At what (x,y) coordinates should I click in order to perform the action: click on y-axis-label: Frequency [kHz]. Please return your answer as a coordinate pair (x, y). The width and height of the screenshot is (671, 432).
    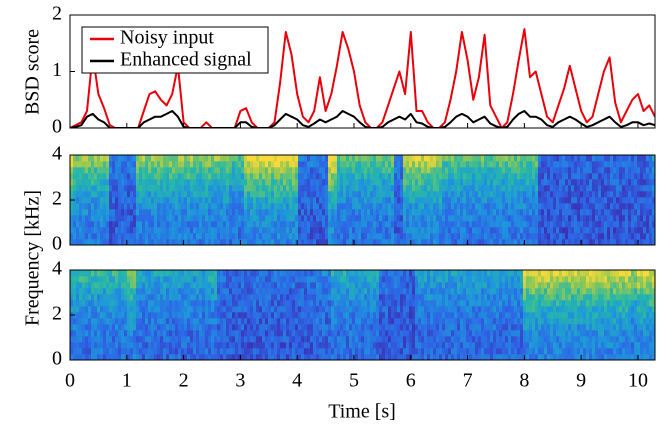
    Looking at the image, I should click on (33, 258).